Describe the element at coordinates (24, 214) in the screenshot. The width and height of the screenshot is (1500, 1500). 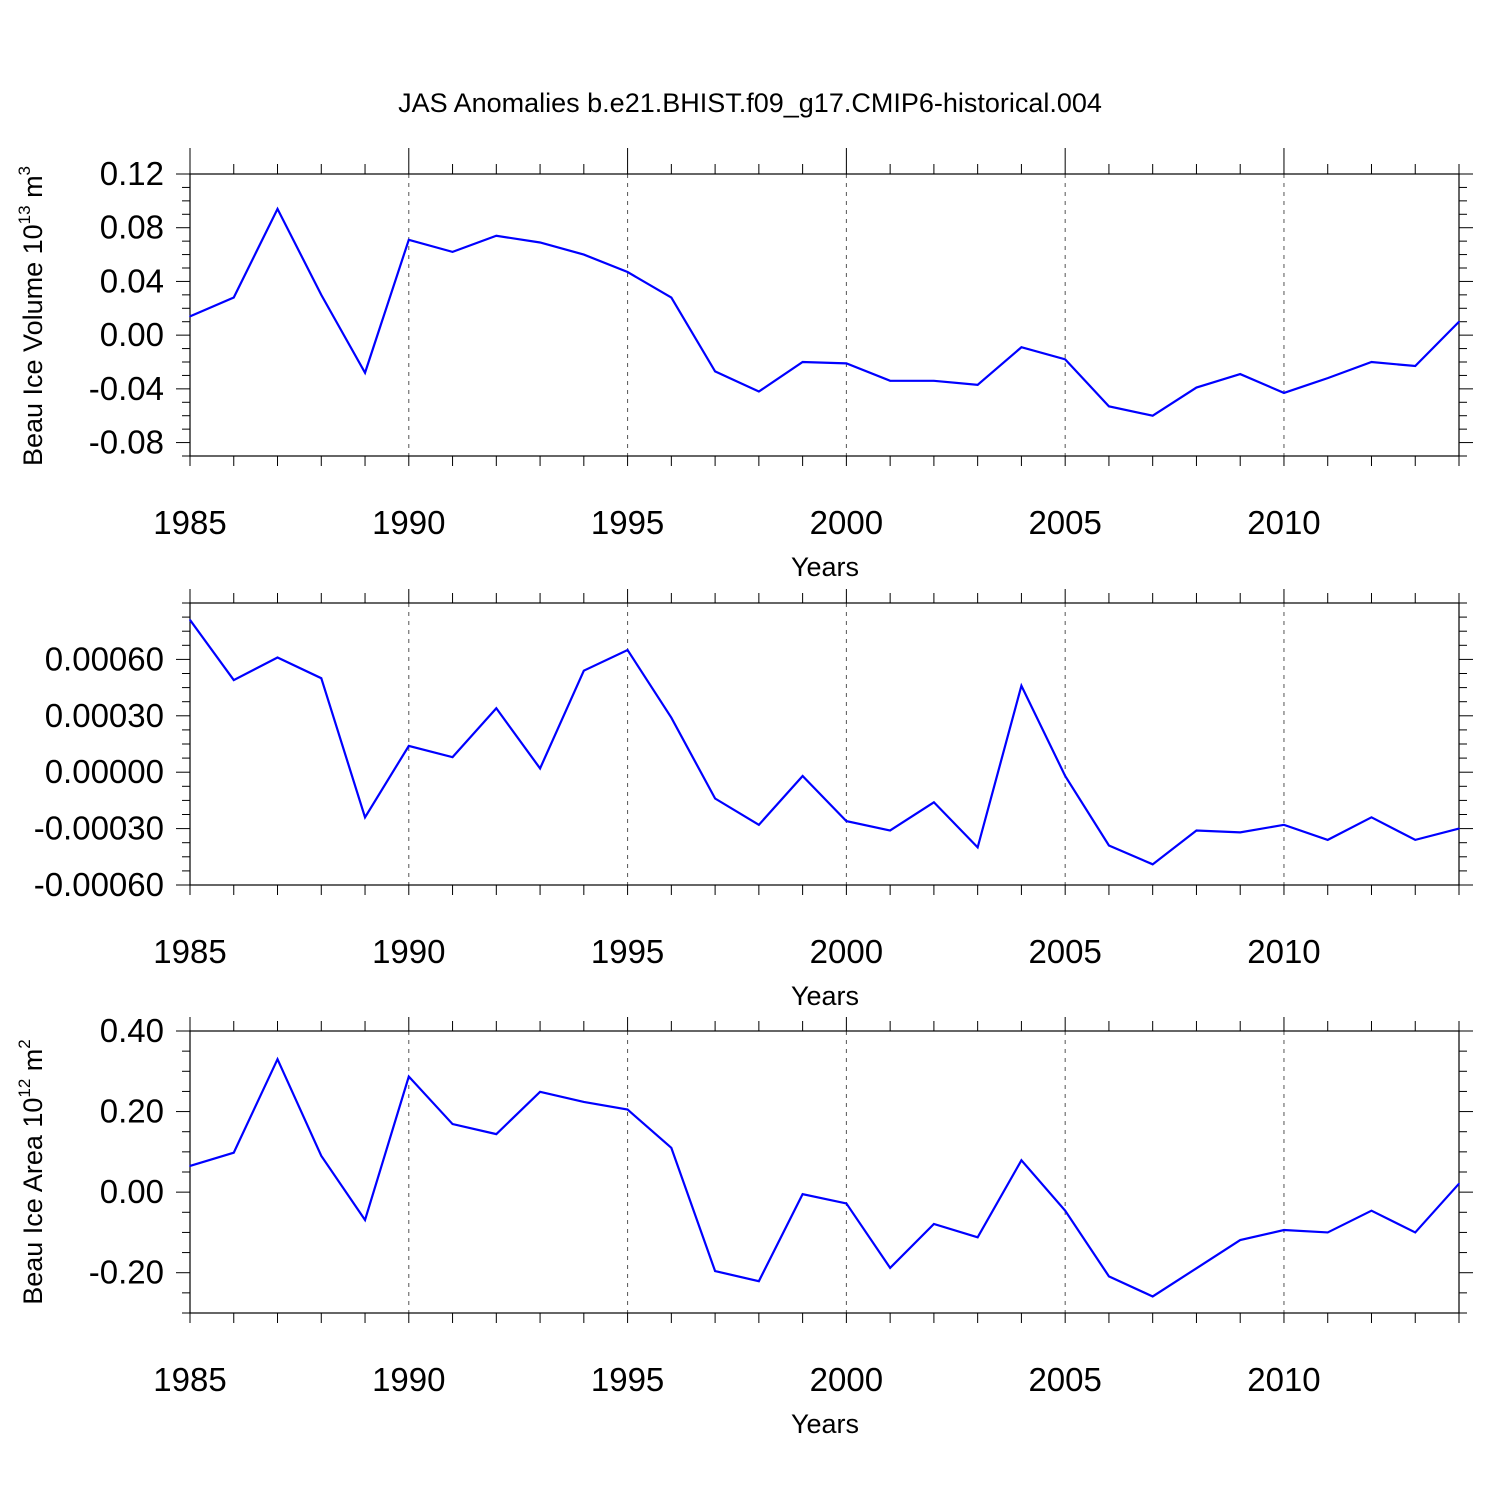
I see `y-axis-title-sup1: 13` at that location.